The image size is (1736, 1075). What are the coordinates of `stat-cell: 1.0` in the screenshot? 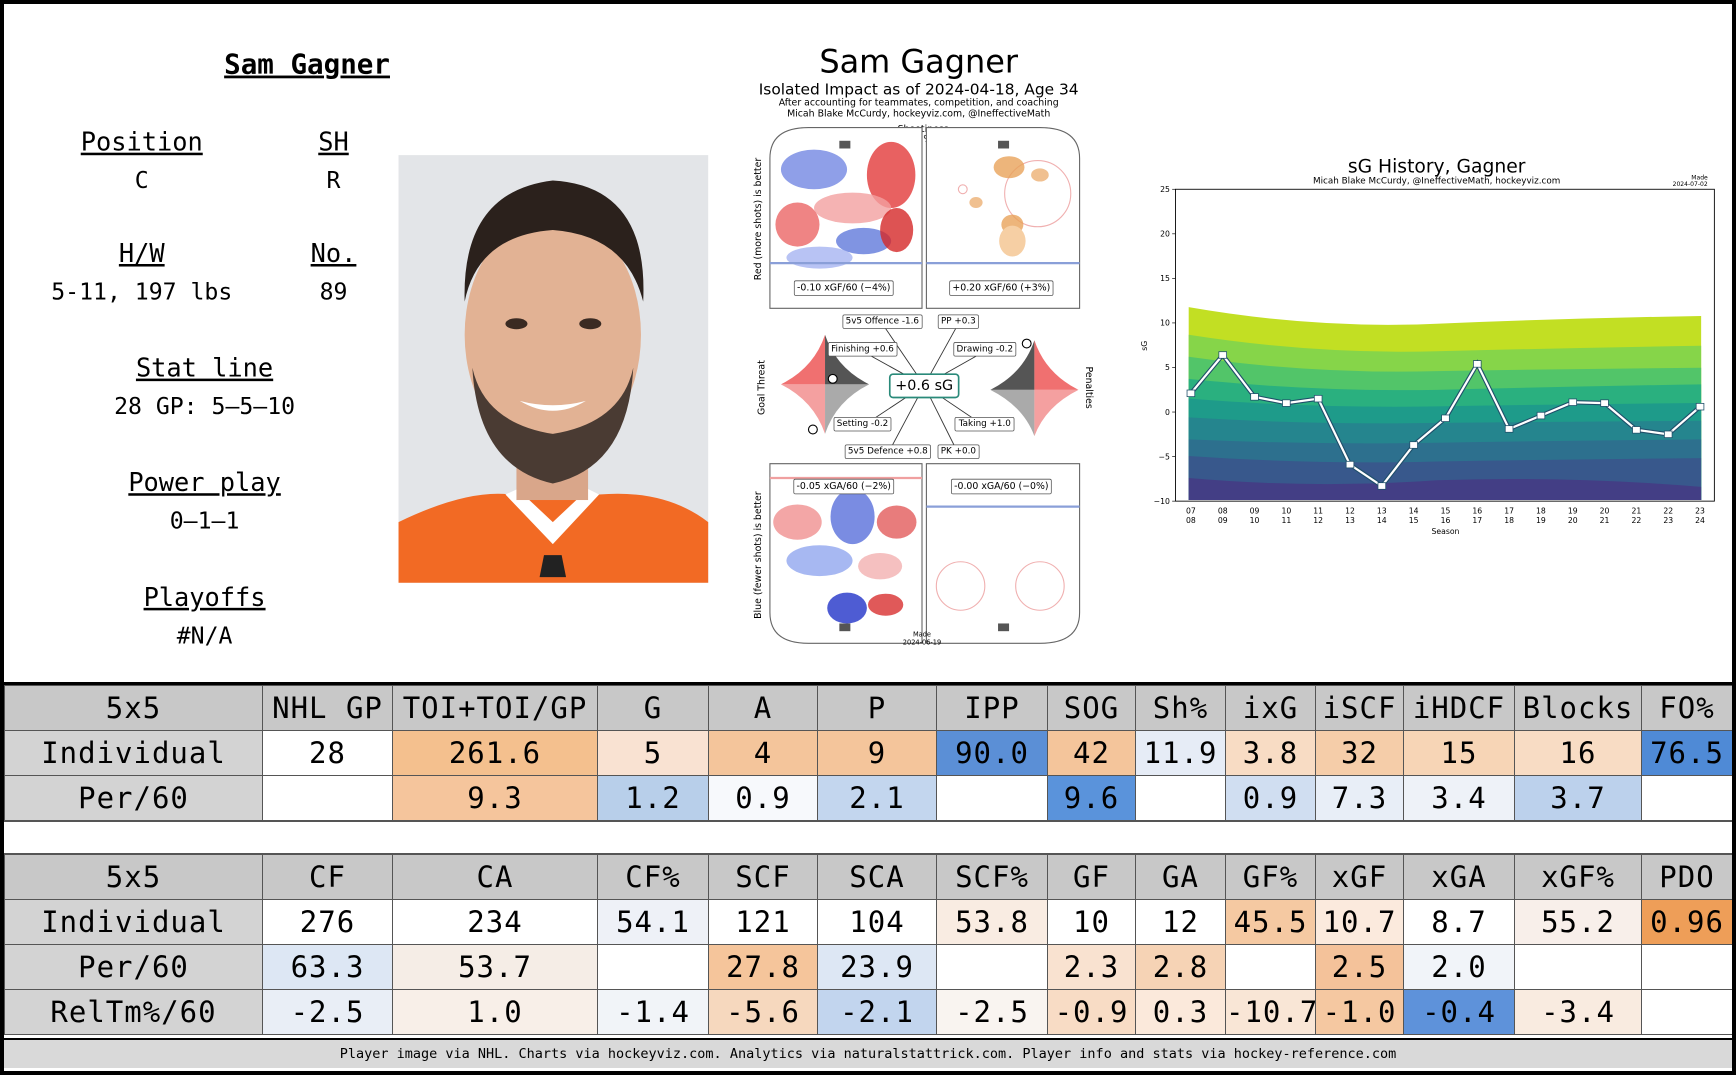 It's located at (495, 1012).